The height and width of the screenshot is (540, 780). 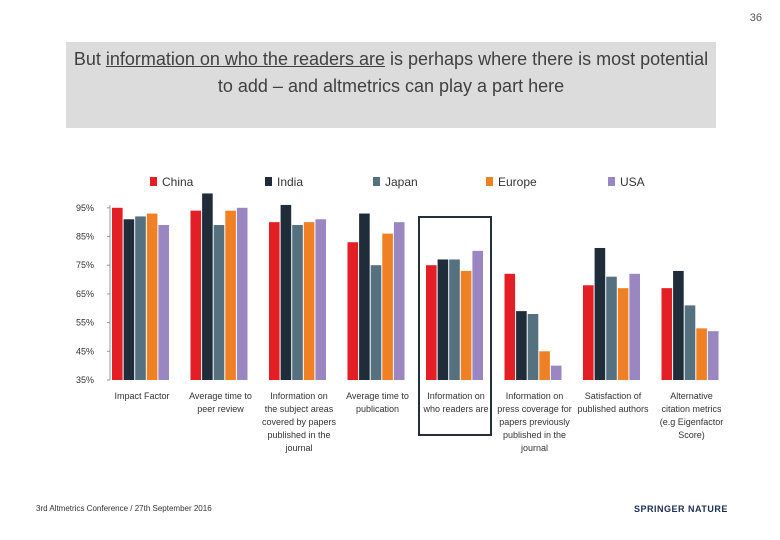 I want to click on brand-logo-text: SPRINGER NATURE, so click(x=681, y=509).